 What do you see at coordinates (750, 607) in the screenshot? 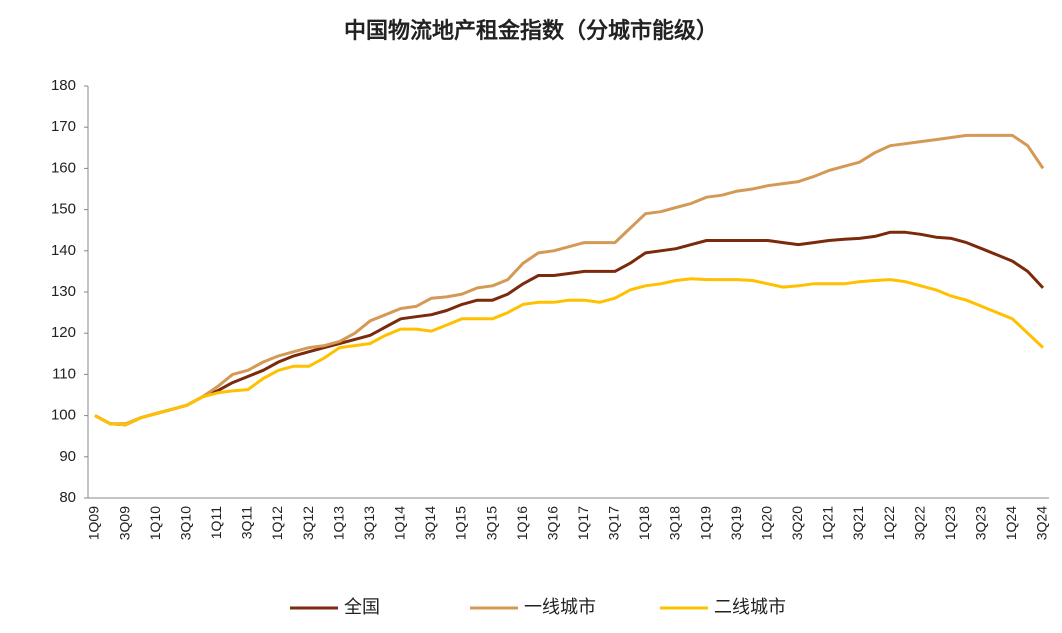
I see `legend-label: 二线城市` at bounding box center [750, 607].